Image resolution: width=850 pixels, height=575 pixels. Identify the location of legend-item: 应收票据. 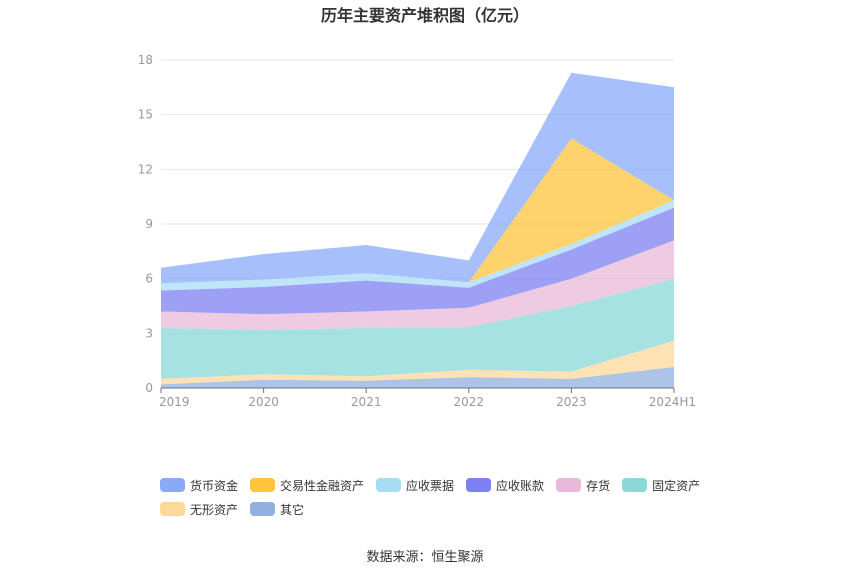
(415, 485).